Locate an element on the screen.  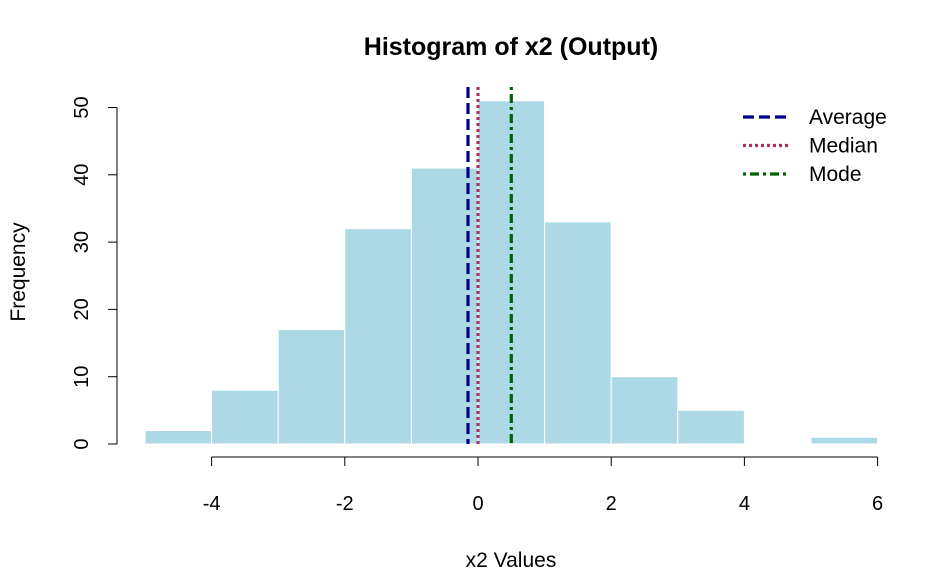
y-tick-label: 0 is located at coordinates (82, 443).